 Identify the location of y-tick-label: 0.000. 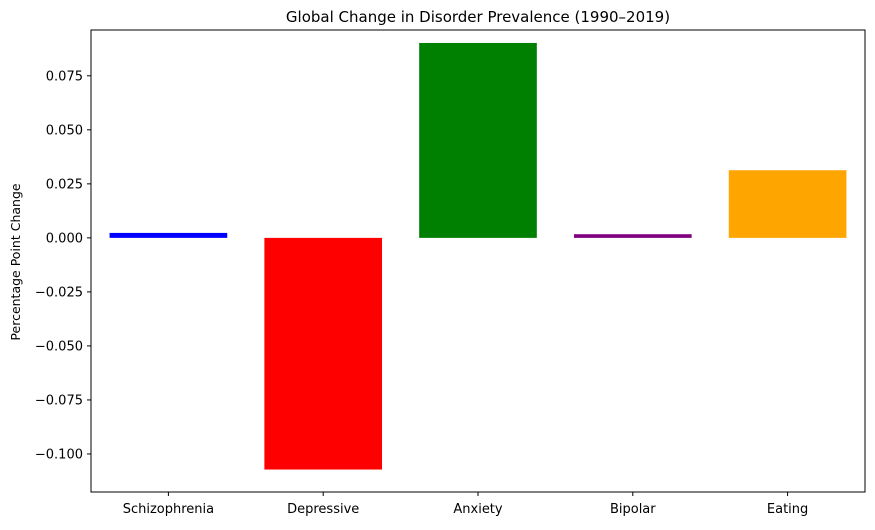
(64, 238).